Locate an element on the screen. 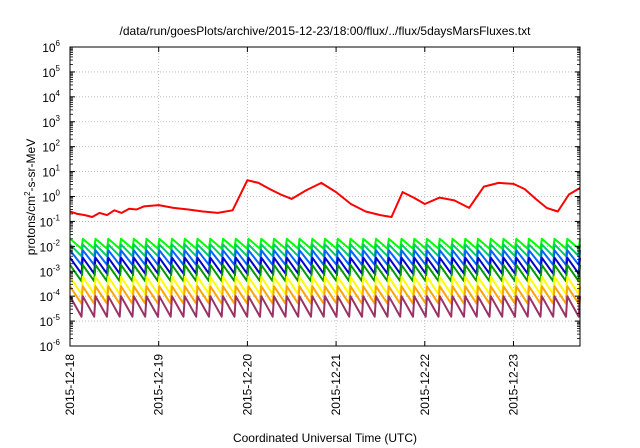 This screenshot has width=640, height=448. y-tick-label: 10⁴ is located at coordinates (51, 97).